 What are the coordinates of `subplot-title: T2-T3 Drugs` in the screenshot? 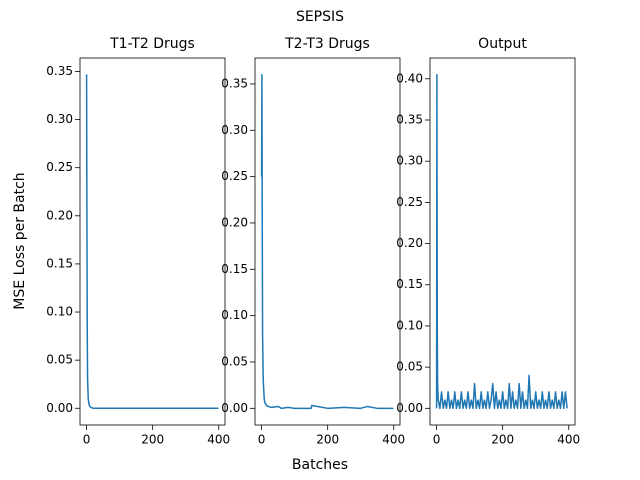 It's located at (327, 44).